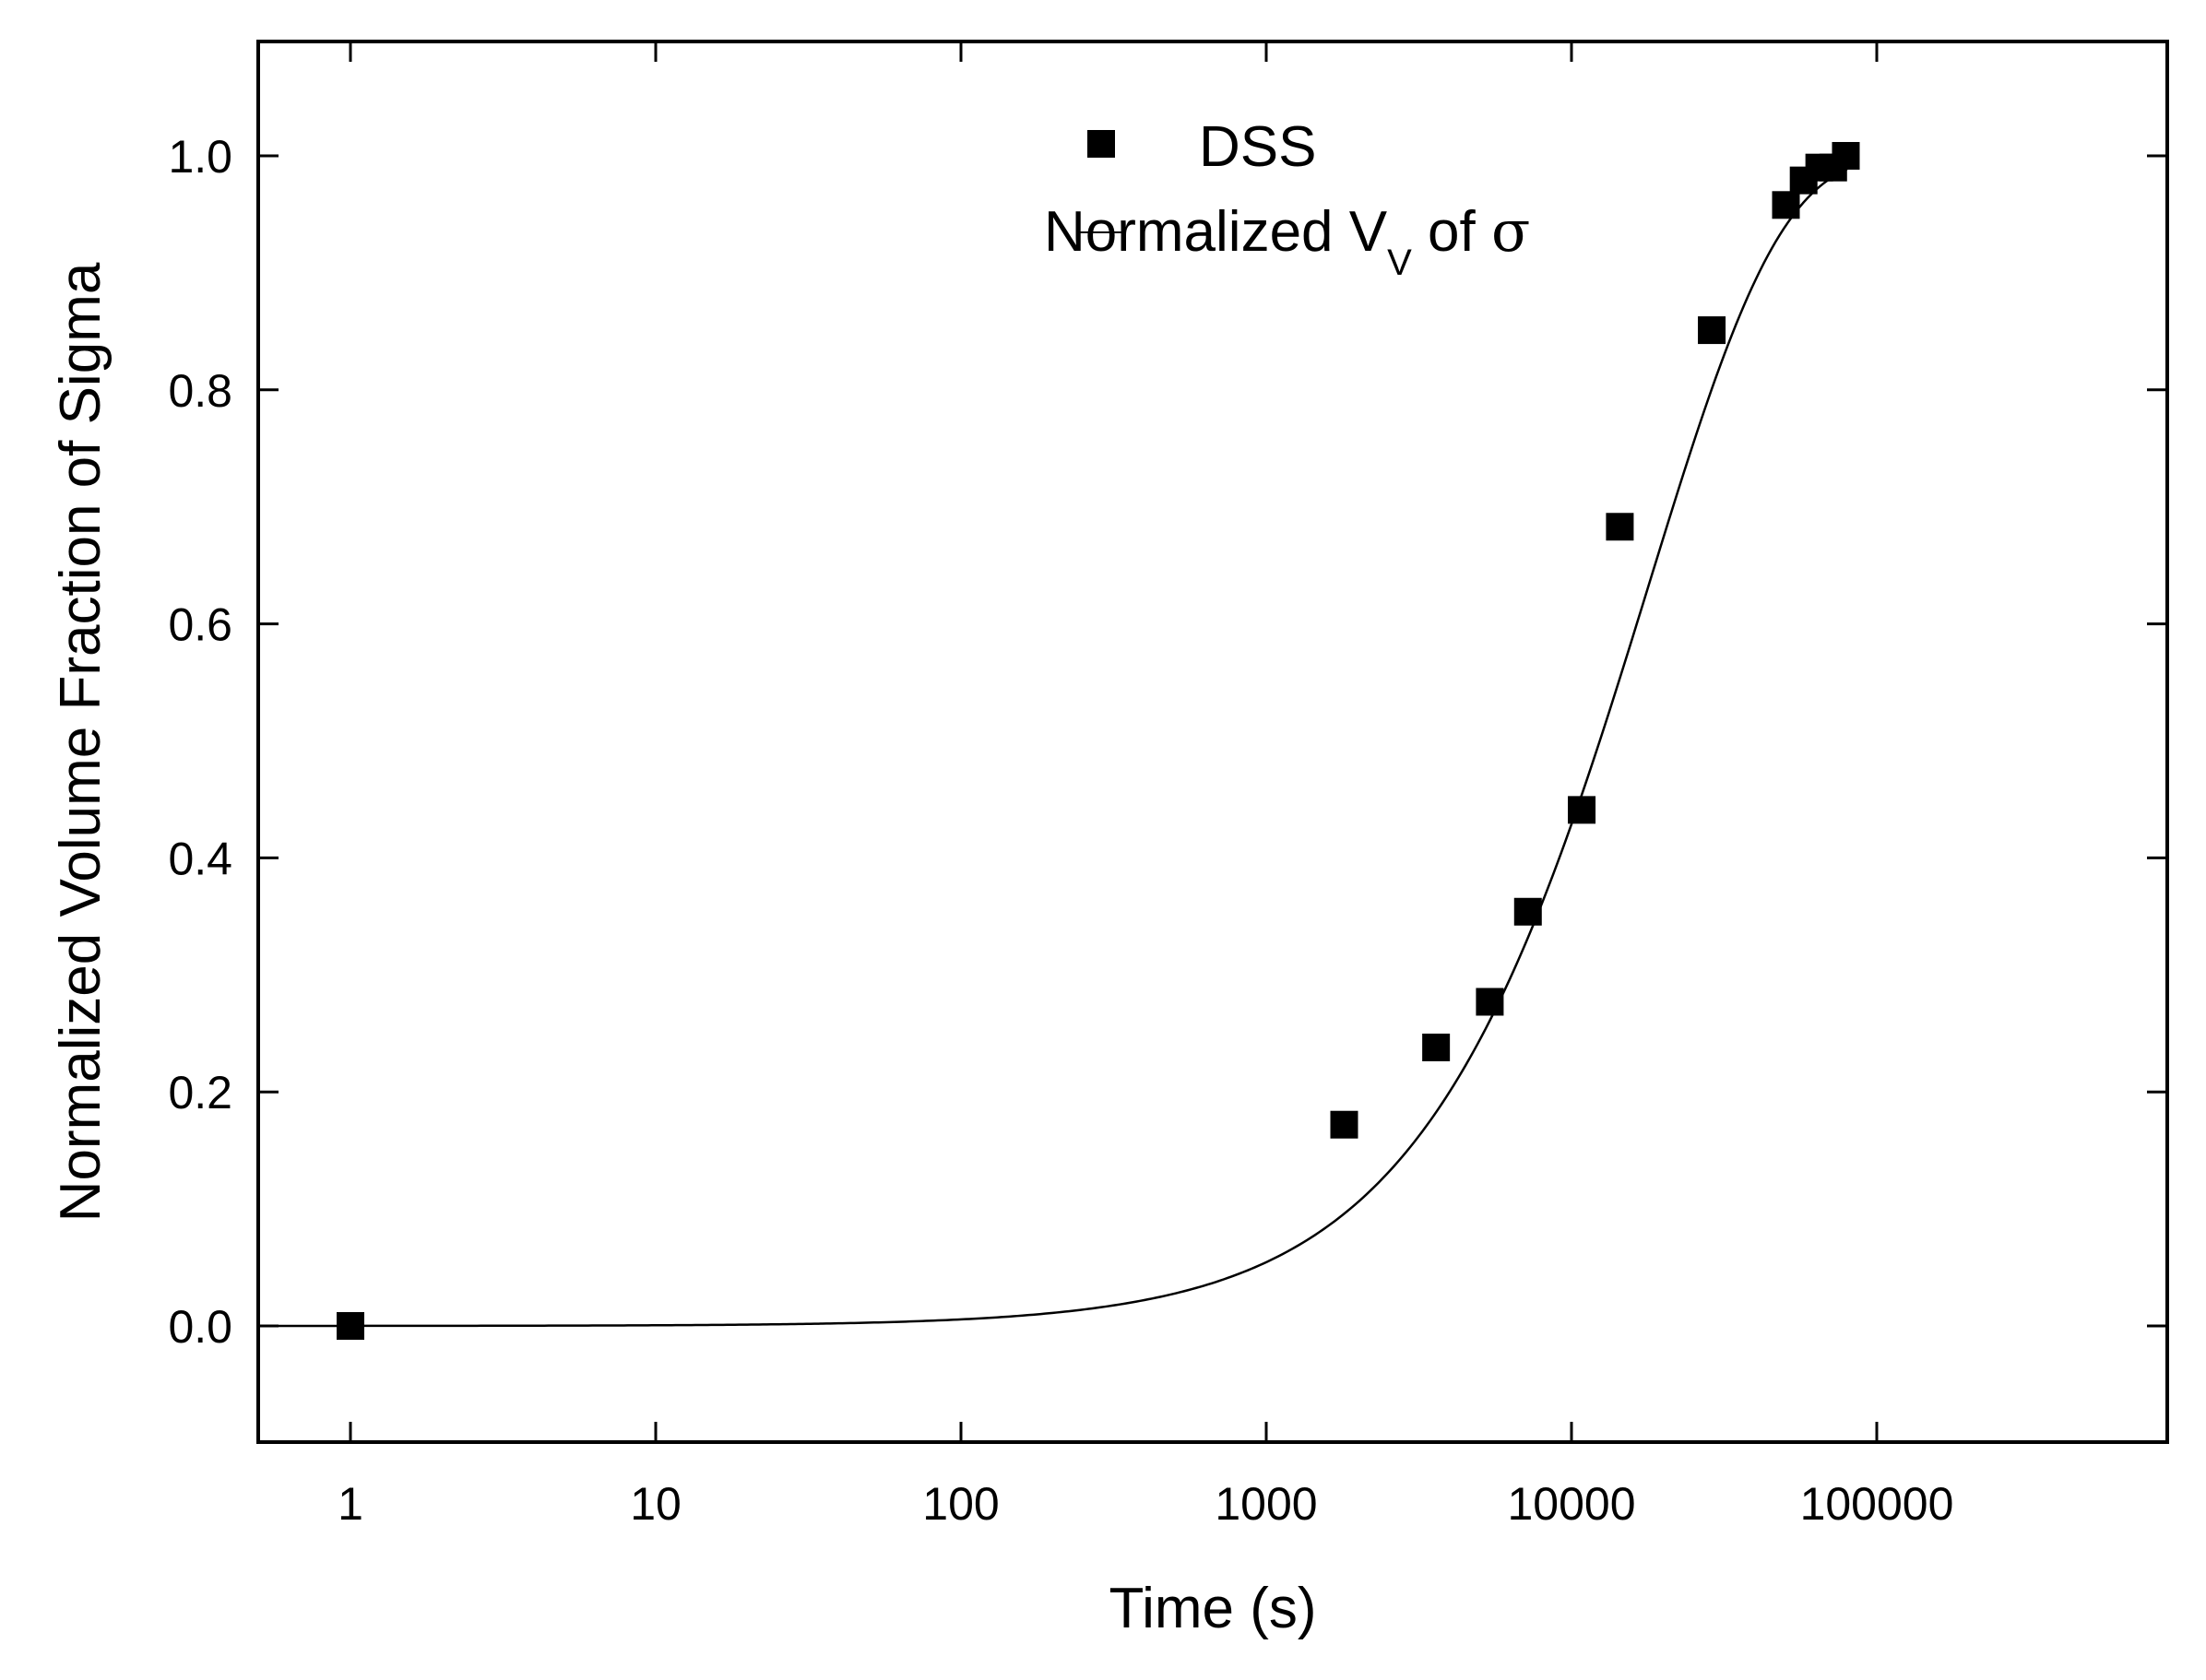  I want to click on y-tick-label-3: 0.6, so click(200, 625).